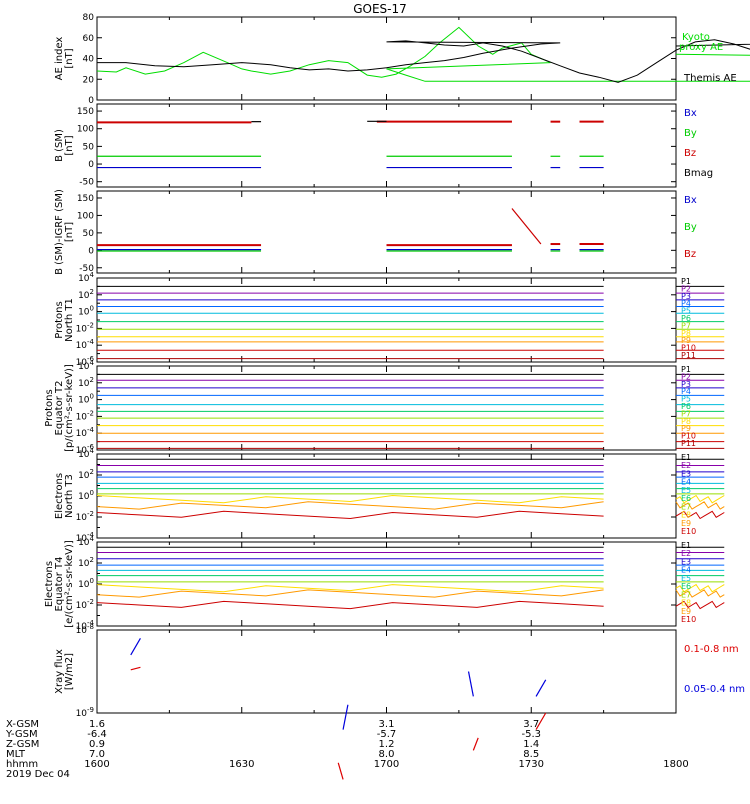  I want to click on legend-entry: Bmag, so click(698, 173).